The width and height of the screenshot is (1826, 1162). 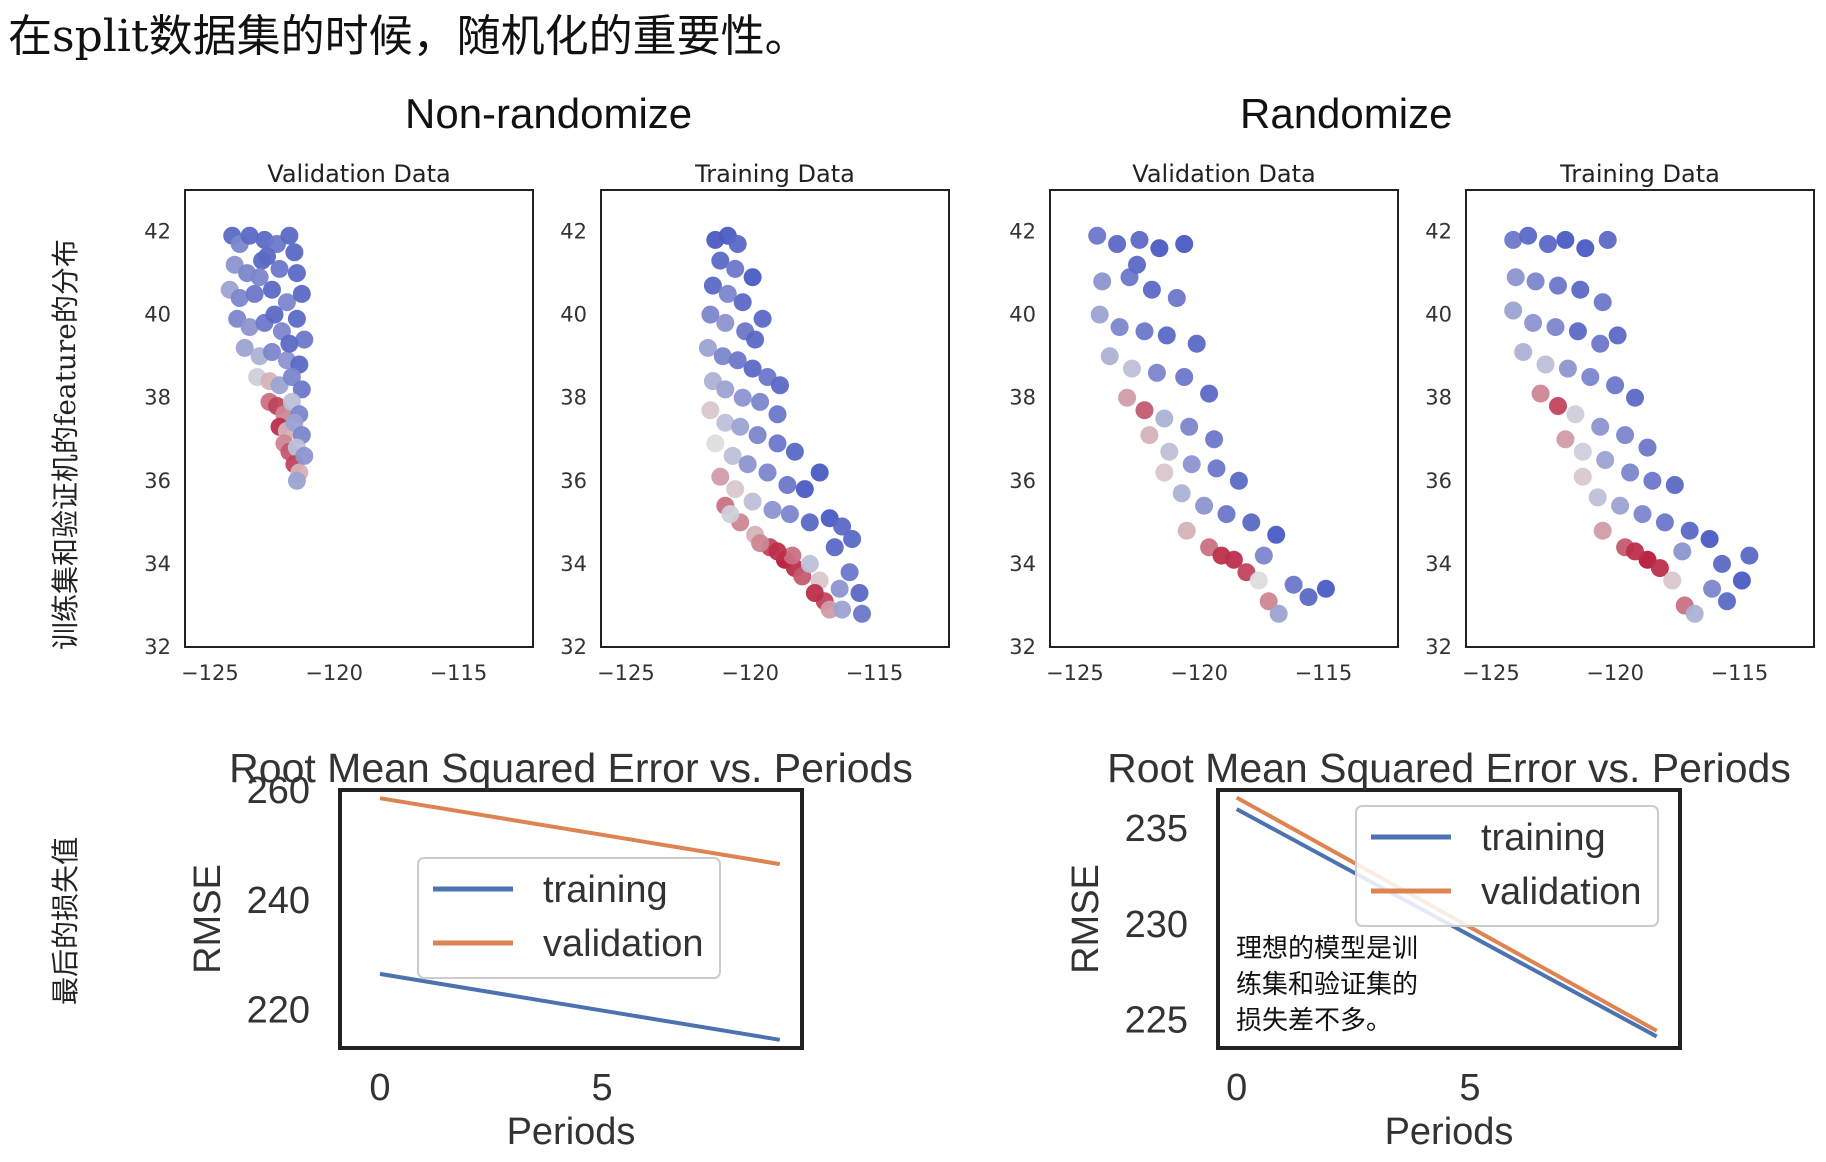 I want to click on x-tick-label: −115, so click(x=1740, y=673).